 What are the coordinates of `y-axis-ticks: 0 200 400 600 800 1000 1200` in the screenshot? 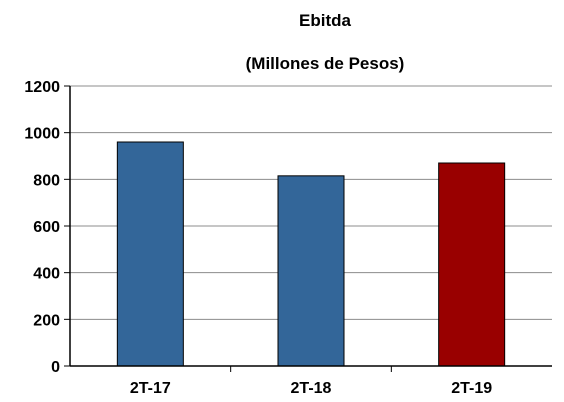 It's located at (47, 227).